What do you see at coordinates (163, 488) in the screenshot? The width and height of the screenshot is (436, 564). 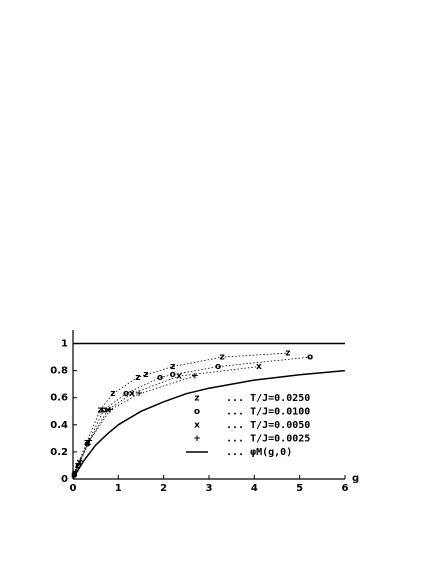 I see `x-tick-label: 2` at bounding box center [163, 488].